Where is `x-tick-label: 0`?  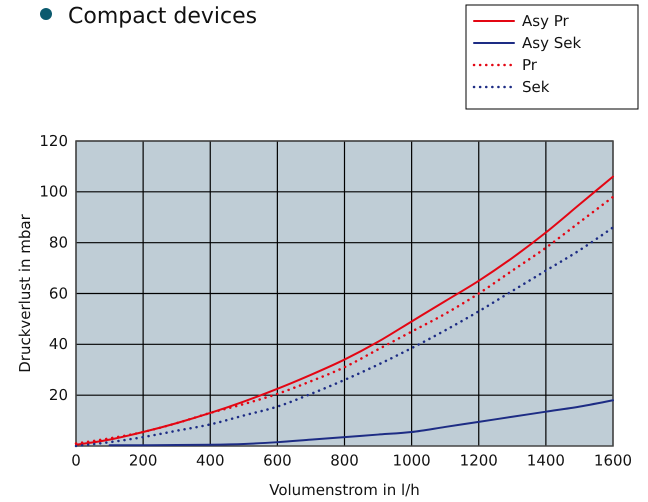
x-tick-label: 0 is located at coordinates (76, 461).